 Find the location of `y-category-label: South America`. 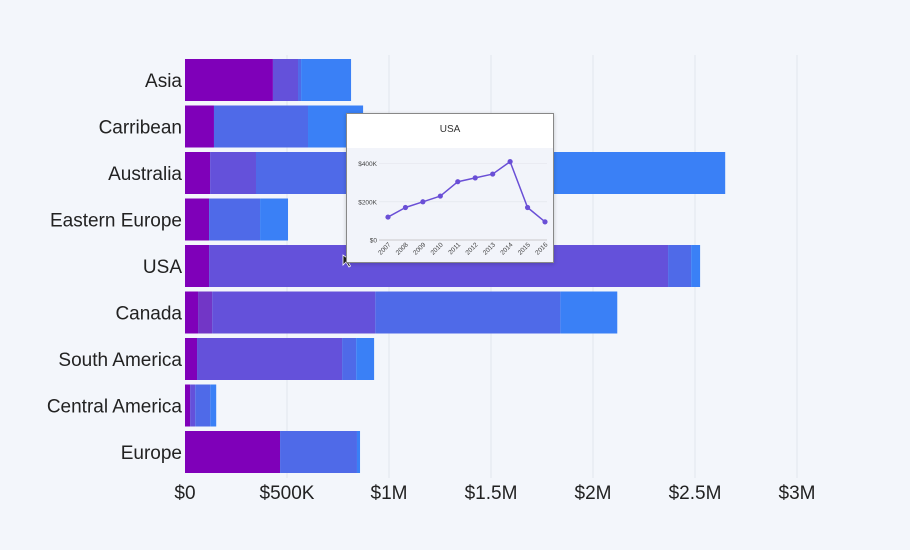

y-category-label: South America is located at coordinates (120, 360).